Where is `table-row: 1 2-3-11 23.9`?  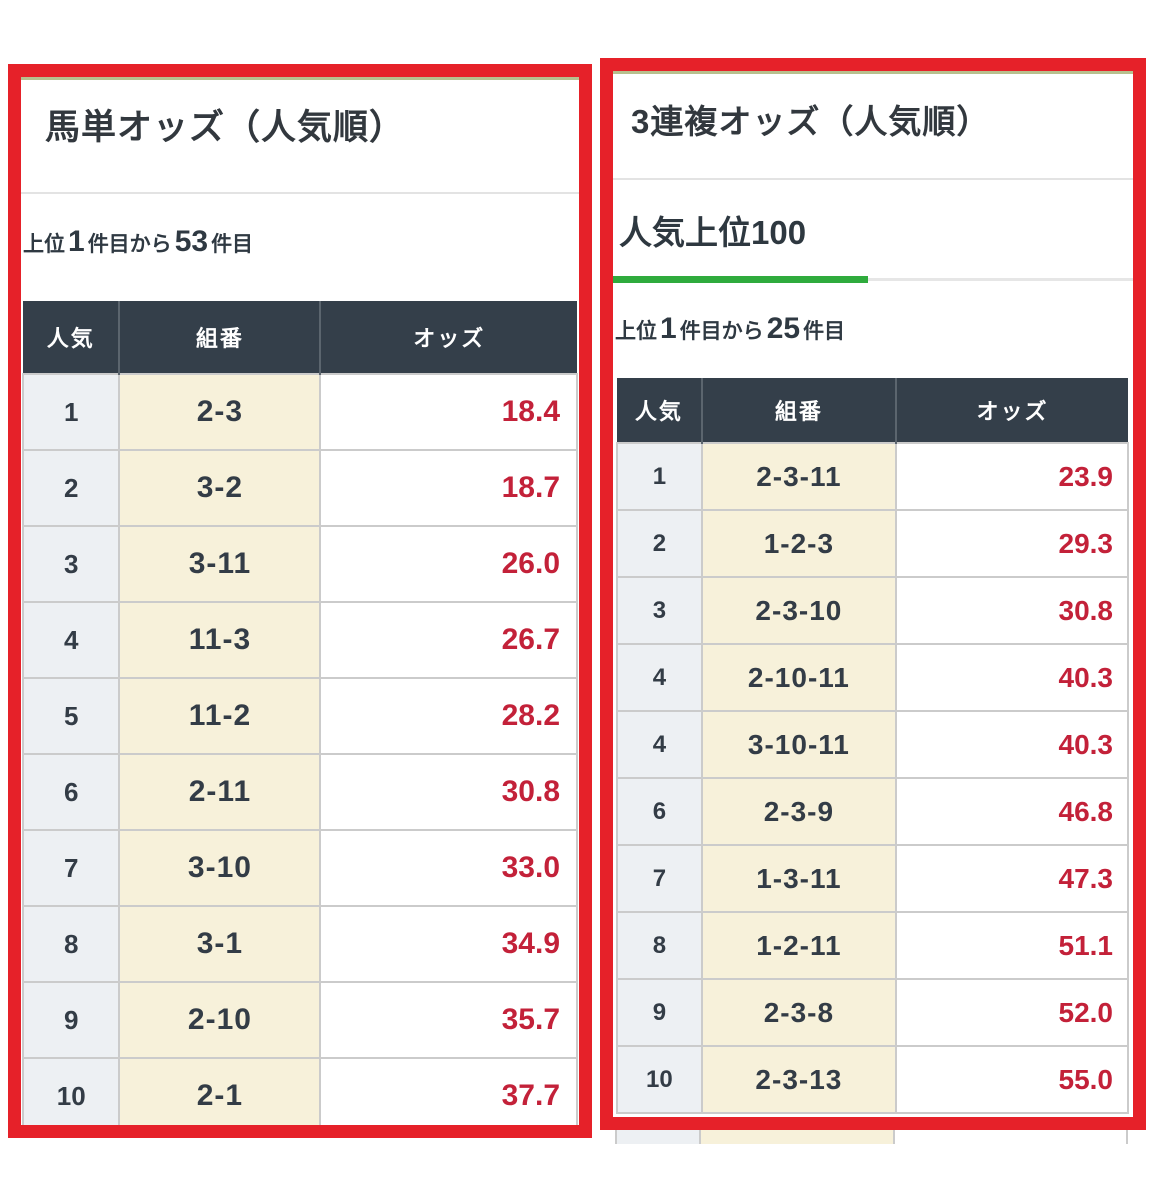 table-row: 1 2-3-11 23.9 is located at coordinates (873, 476).